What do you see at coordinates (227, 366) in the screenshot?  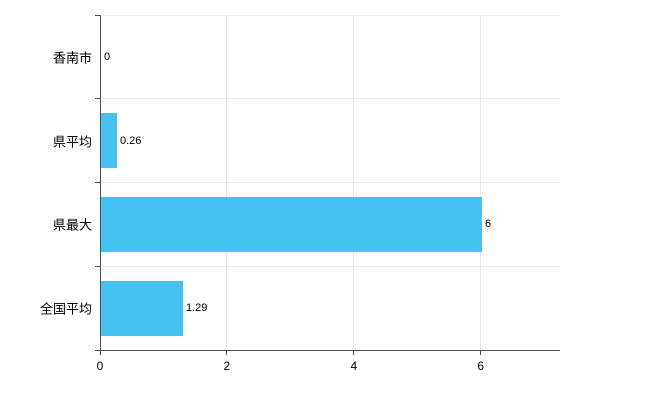 I see `x-tick-label: 2` at bounding box center [227, 366].